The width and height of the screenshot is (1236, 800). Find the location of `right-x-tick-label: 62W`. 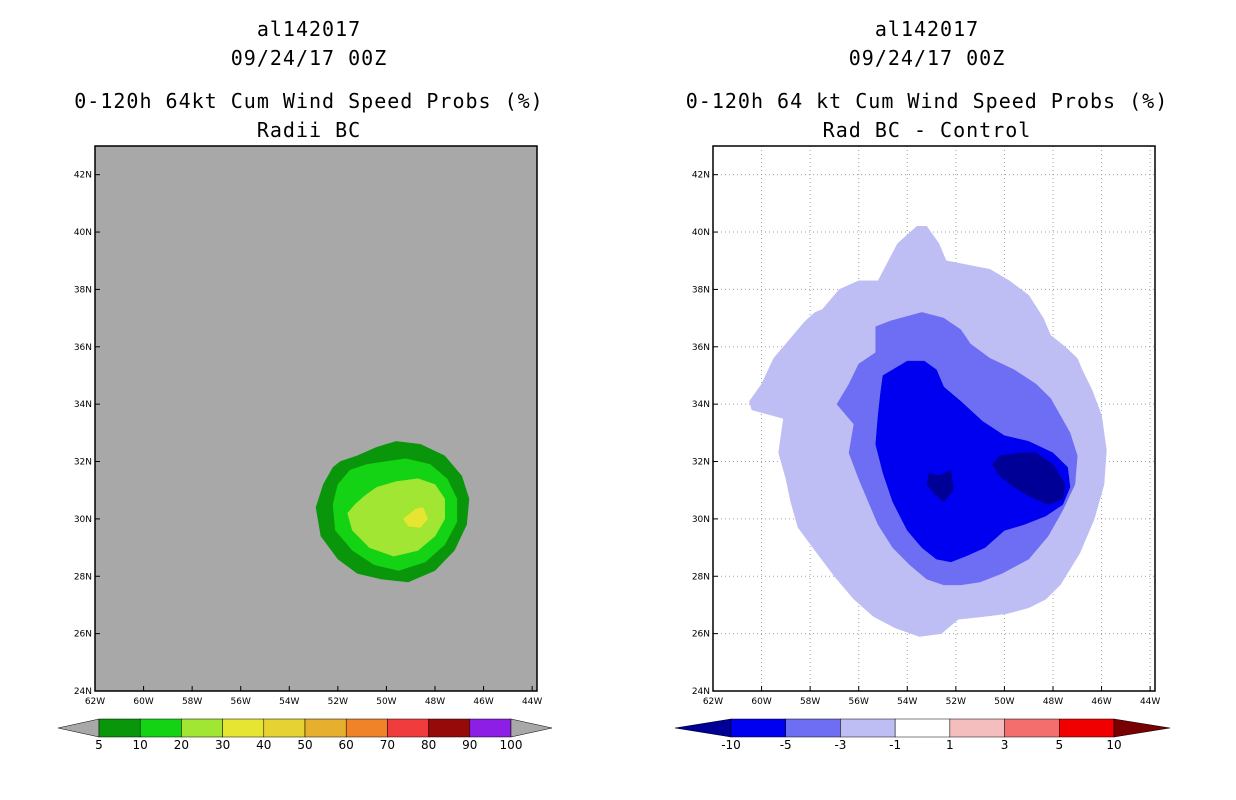

right-x-tick-label: 62W is located at coordinates (713, 702).